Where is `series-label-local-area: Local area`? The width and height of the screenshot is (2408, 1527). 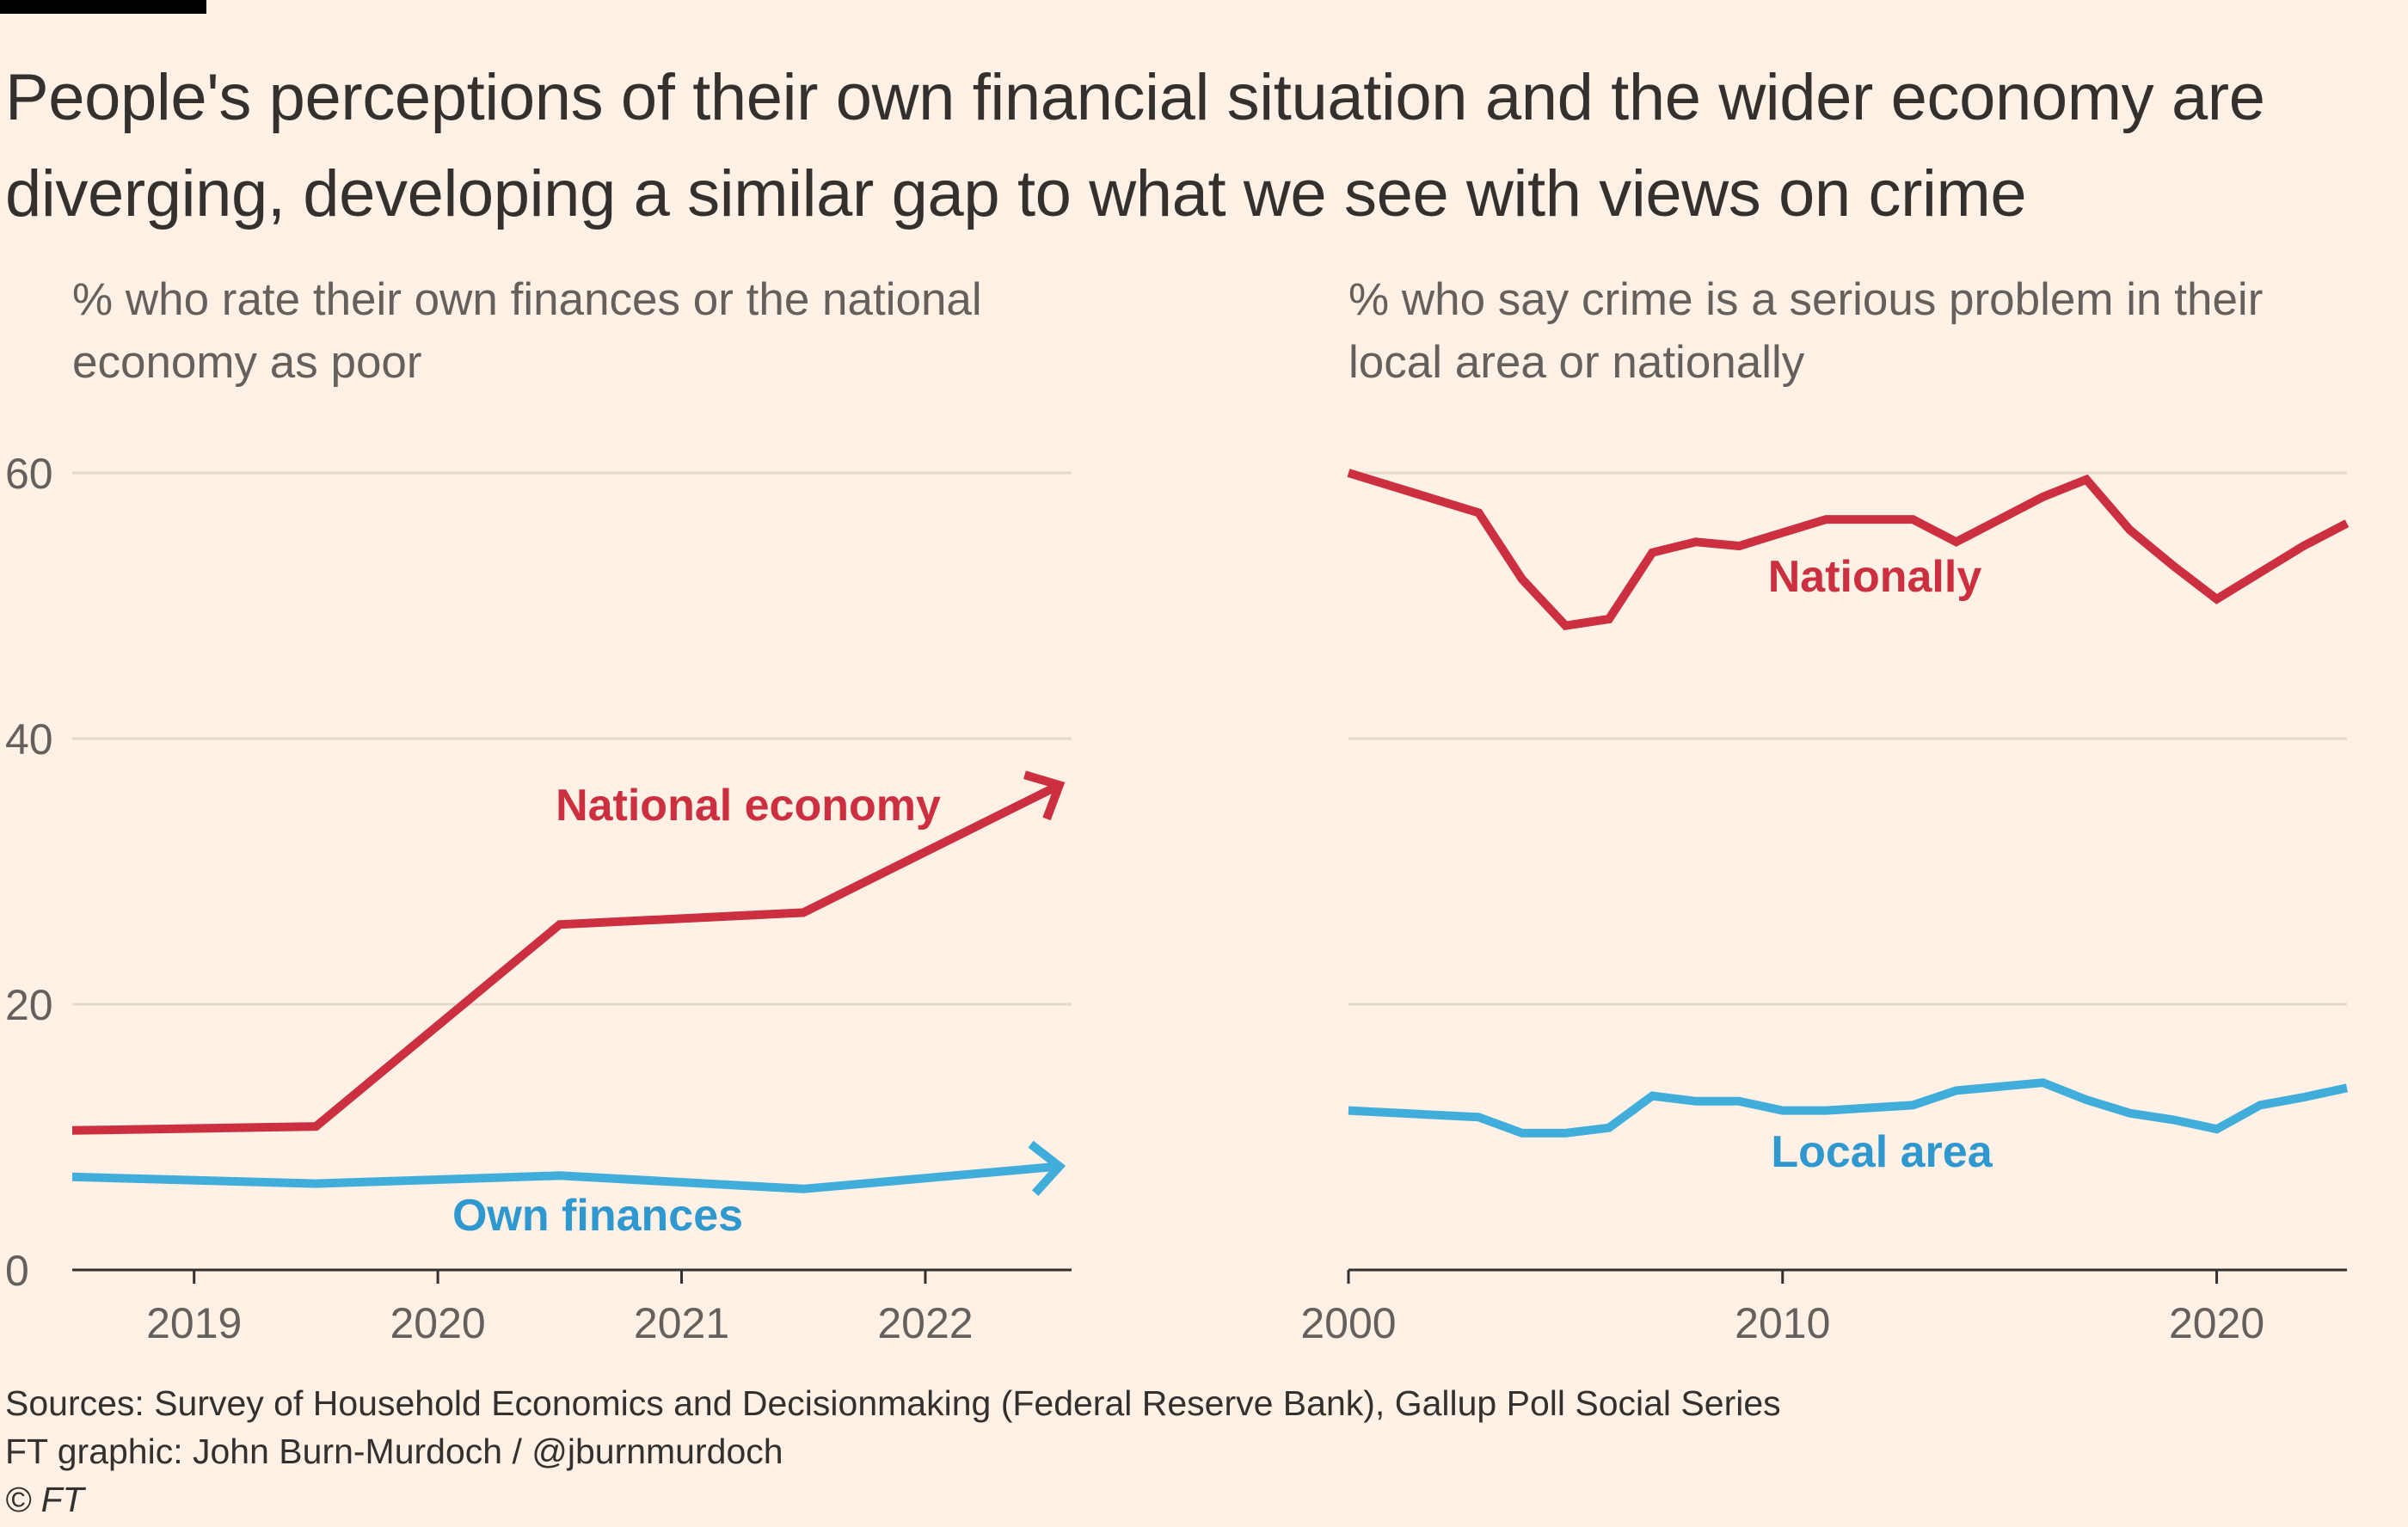
series-label-local-area: Local area is located at coordinates (1882, 1152).